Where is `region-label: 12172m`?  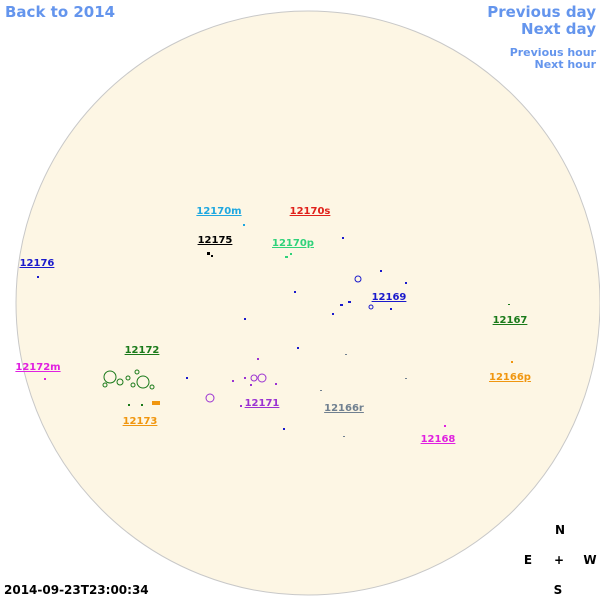
region-label: 12172m is located at coordinates (37, 367).